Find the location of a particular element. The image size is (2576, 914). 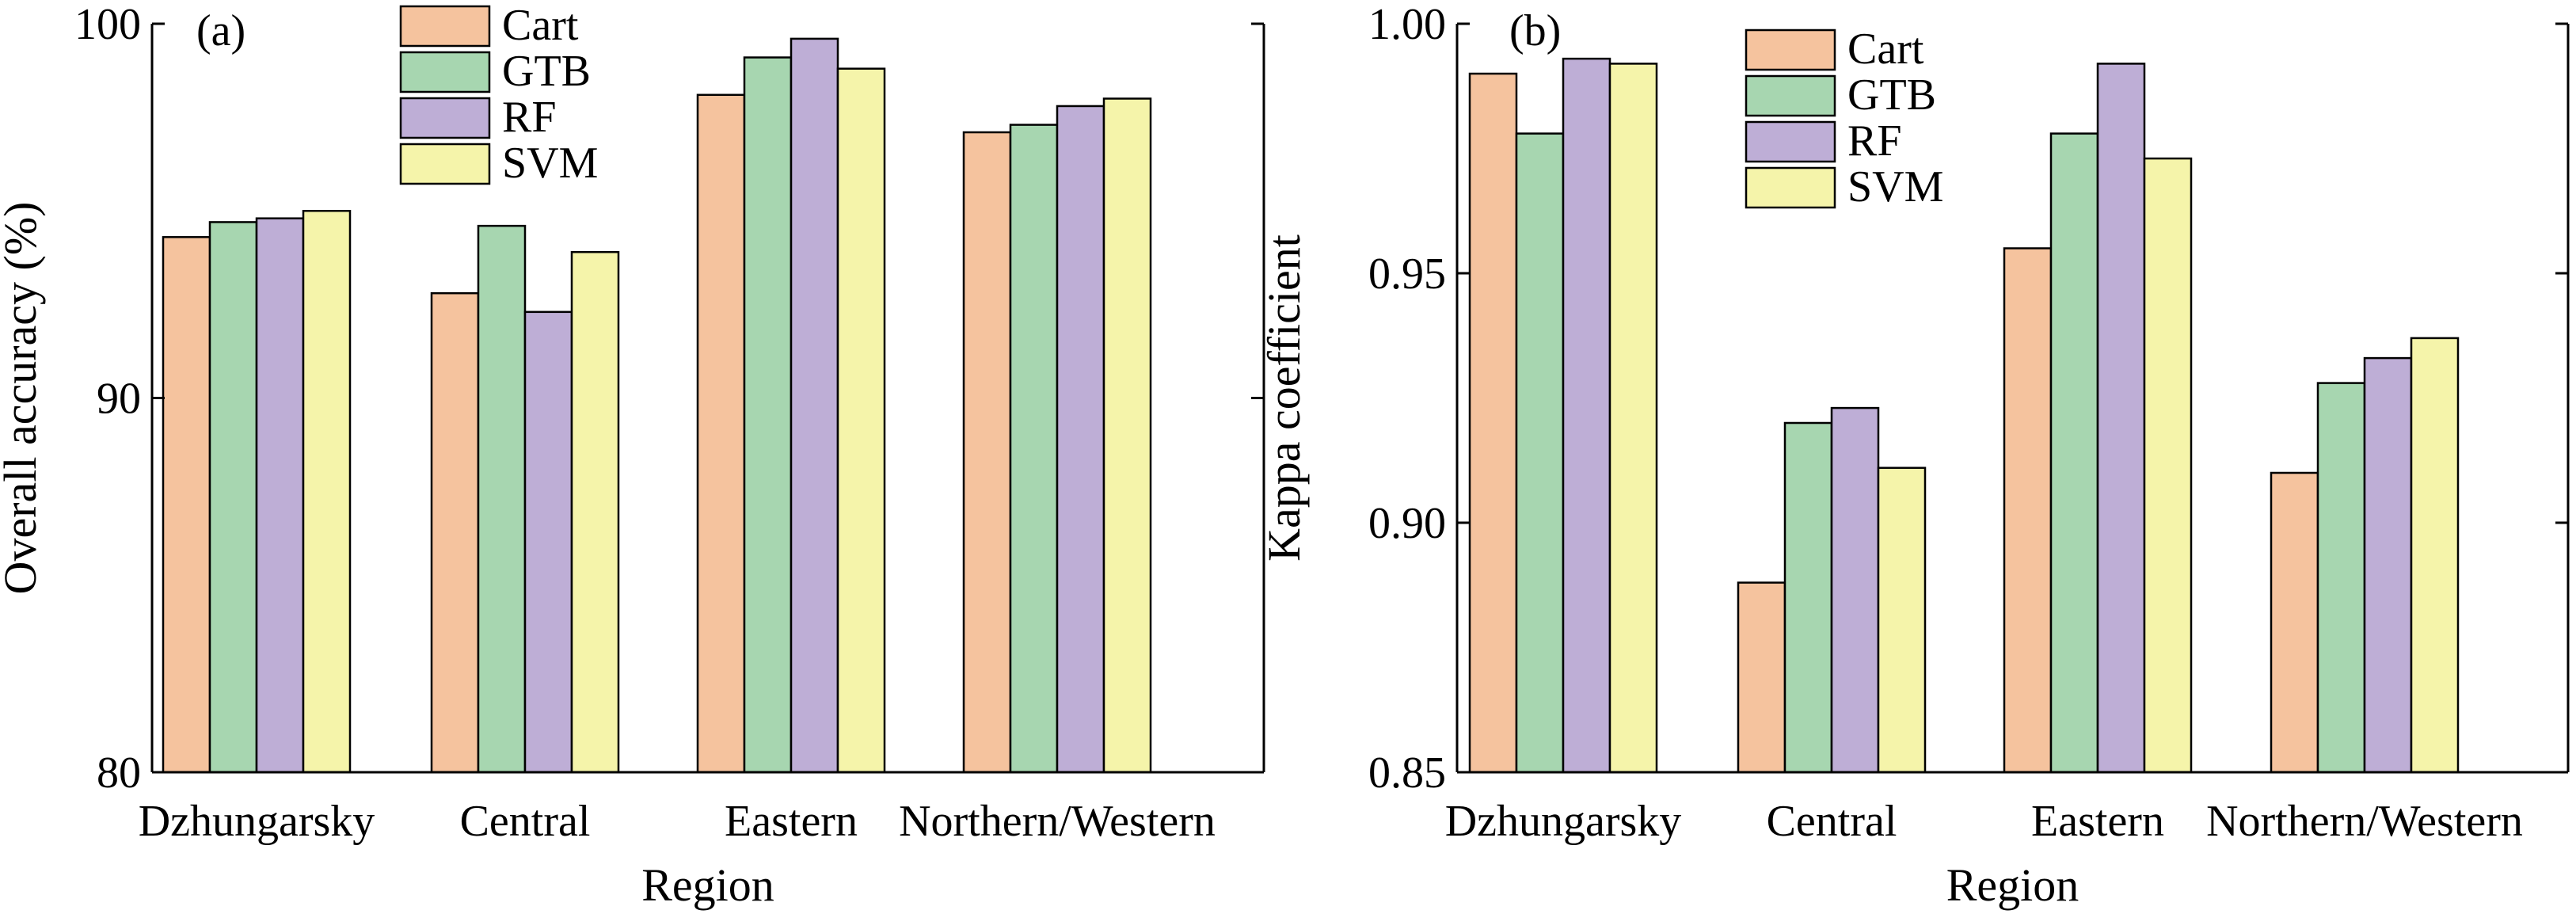

y-tick-label: 0.85 is located at coordinates (1407, 773).